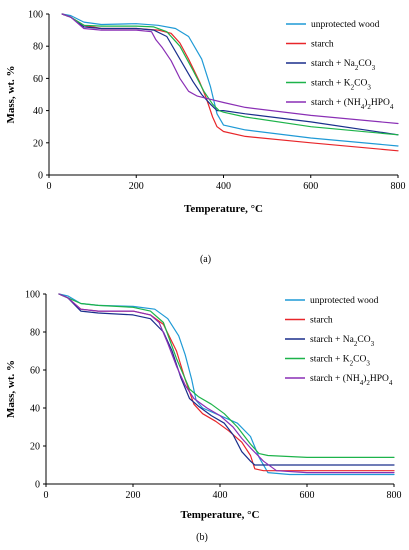 The image size is (409, 550). I want to click on panel-label: (b), so click(202, 537).